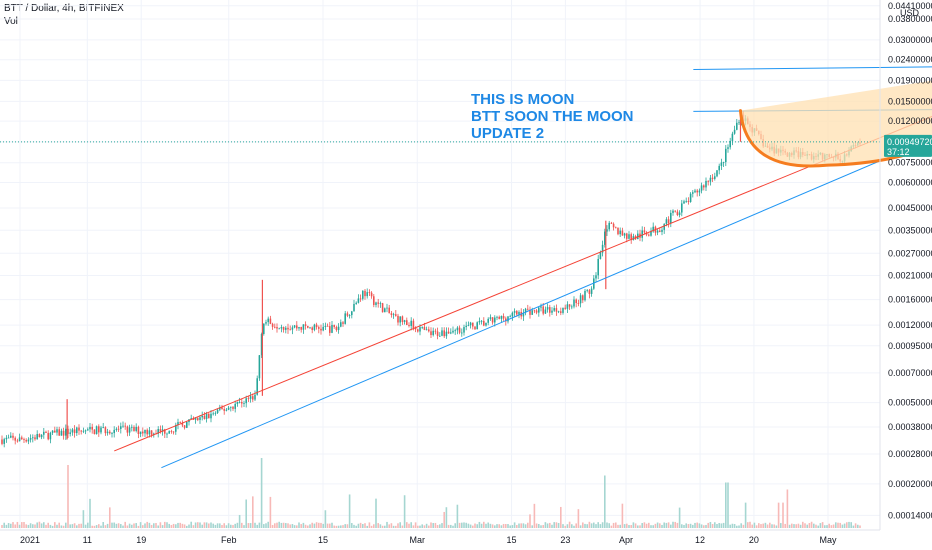 This screenshot has height=550, width=932. I want to click on price-tick-label: 0.01900000, so click(910, 80).